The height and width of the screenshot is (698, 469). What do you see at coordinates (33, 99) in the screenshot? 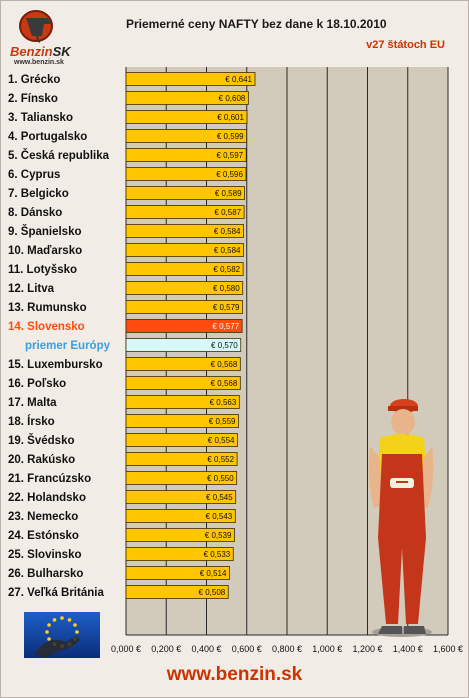
I see `category-label: 2. Fínsko` at bounding box center [33, 99].